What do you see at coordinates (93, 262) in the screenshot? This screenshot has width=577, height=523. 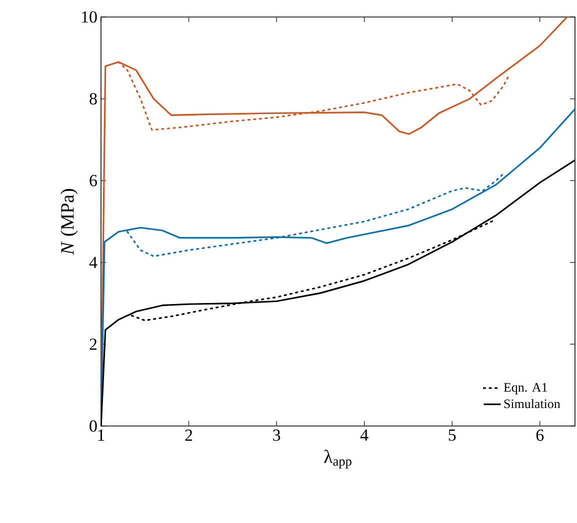 I see `y-tick-label: 4` at bounding box center [93, 262].